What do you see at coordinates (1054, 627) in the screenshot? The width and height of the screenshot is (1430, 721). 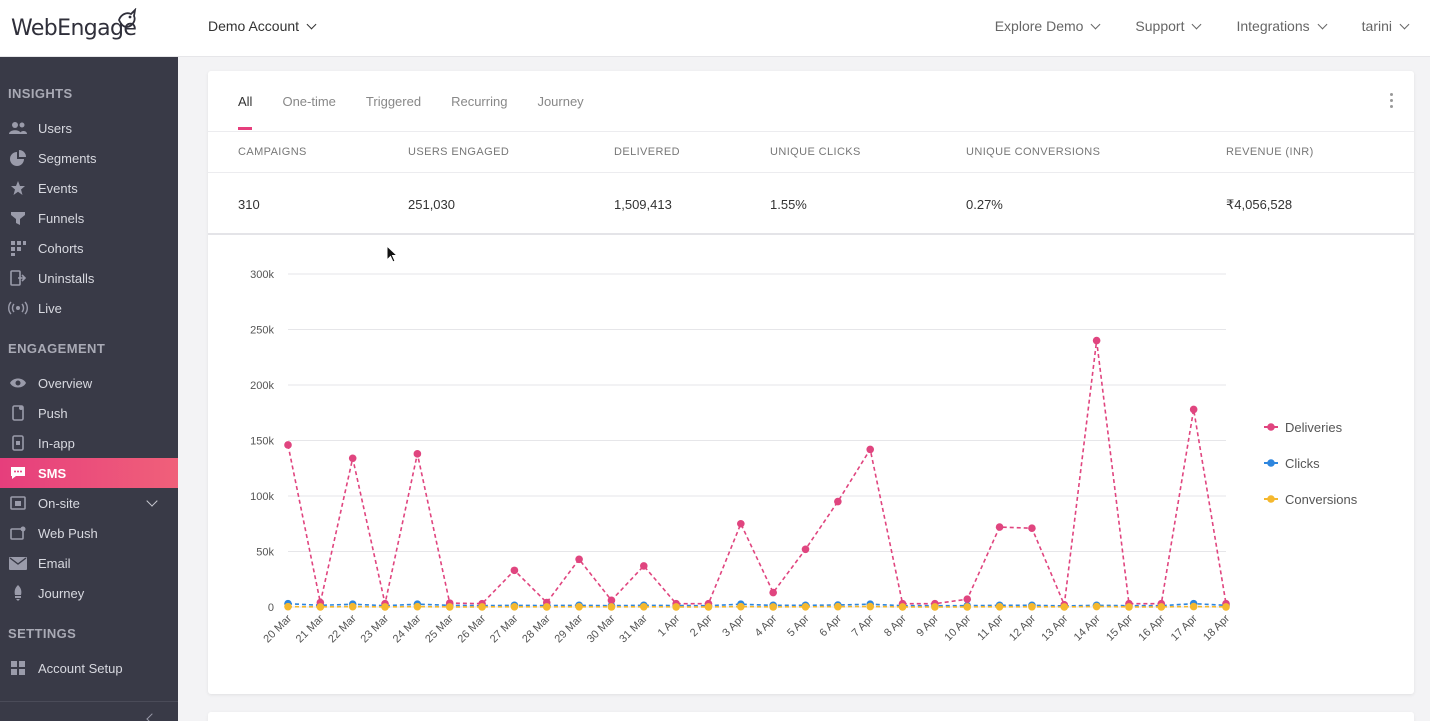 I see `x-tick-label: 13 Apr` at bounding box center [1054, 627].